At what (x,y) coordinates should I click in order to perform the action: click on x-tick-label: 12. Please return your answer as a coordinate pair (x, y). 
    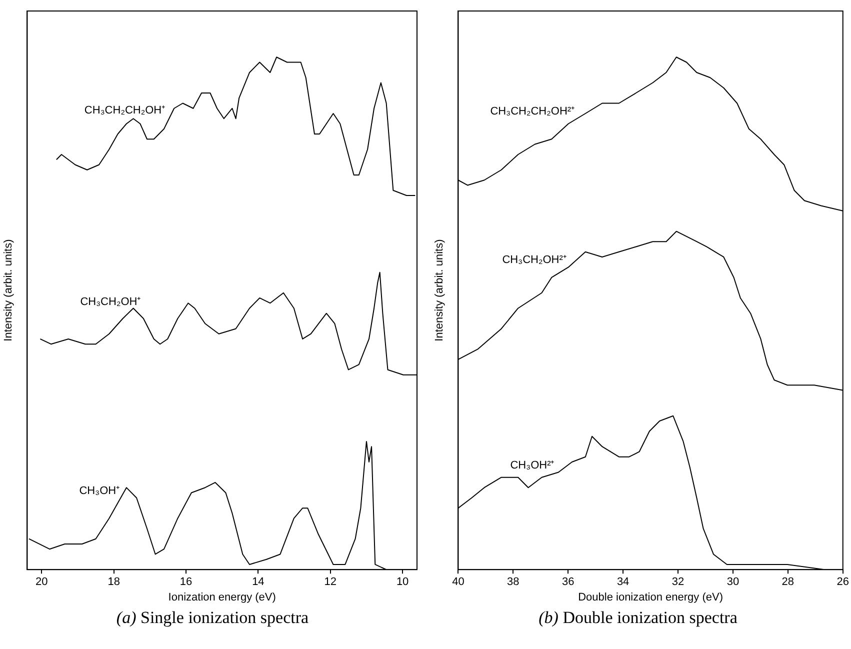
    Looking at the image, I should click on (330, 582).